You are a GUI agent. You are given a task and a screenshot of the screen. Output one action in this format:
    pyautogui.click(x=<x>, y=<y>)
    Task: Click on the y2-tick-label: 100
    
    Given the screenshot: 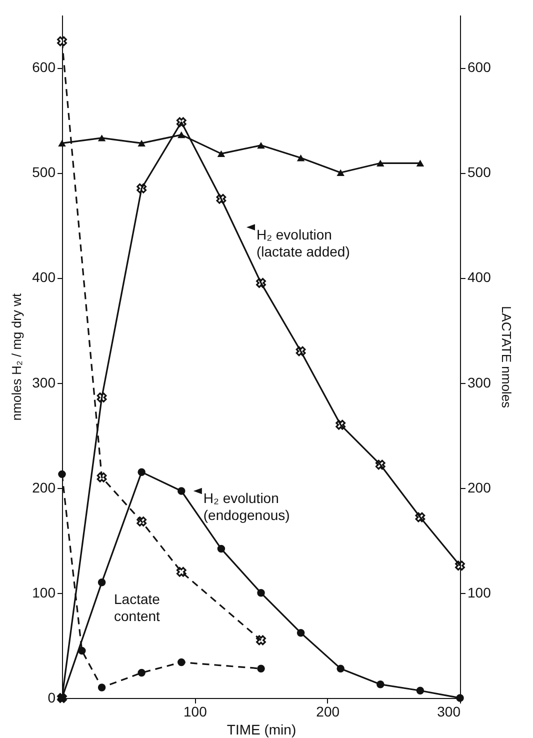 What is the action you would take?
    pyautogui.click(x=480, y=592)
    